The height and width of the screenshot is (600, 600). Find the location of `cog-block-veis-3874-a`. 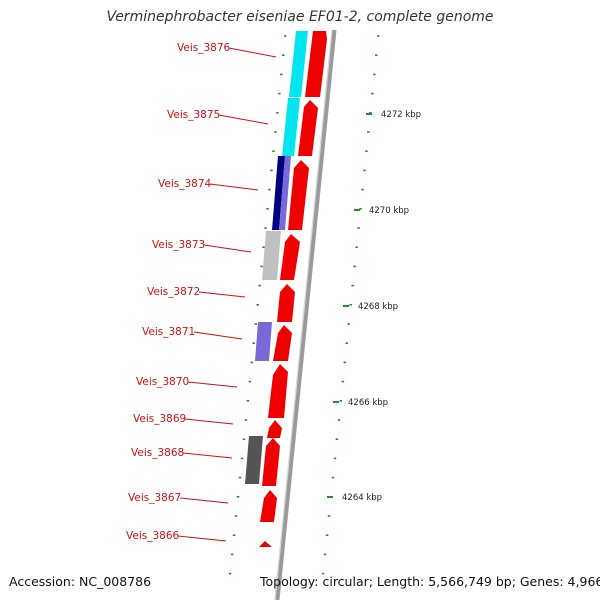

cog-block-veis-3874-a is located at coordinates (278, 193).